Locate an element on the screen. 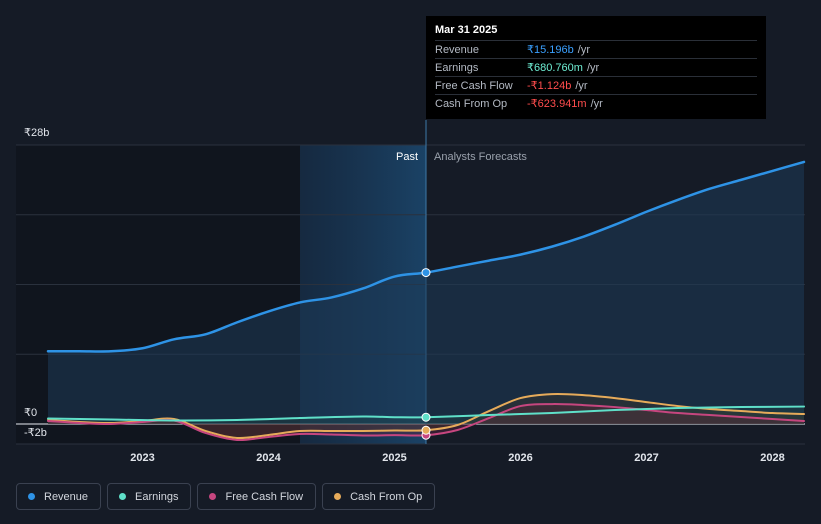 Image resolution: width=821 pixels, height=524 pixels. legend-item-earnings: Earnings is located at coordinates (149, 496).